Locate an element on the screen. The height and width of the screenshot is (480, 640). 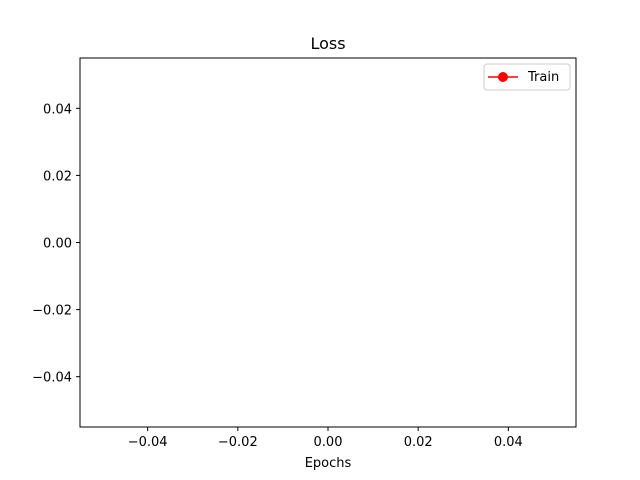
x-tick-label: 0.04 is located at coordinates (508, 442).